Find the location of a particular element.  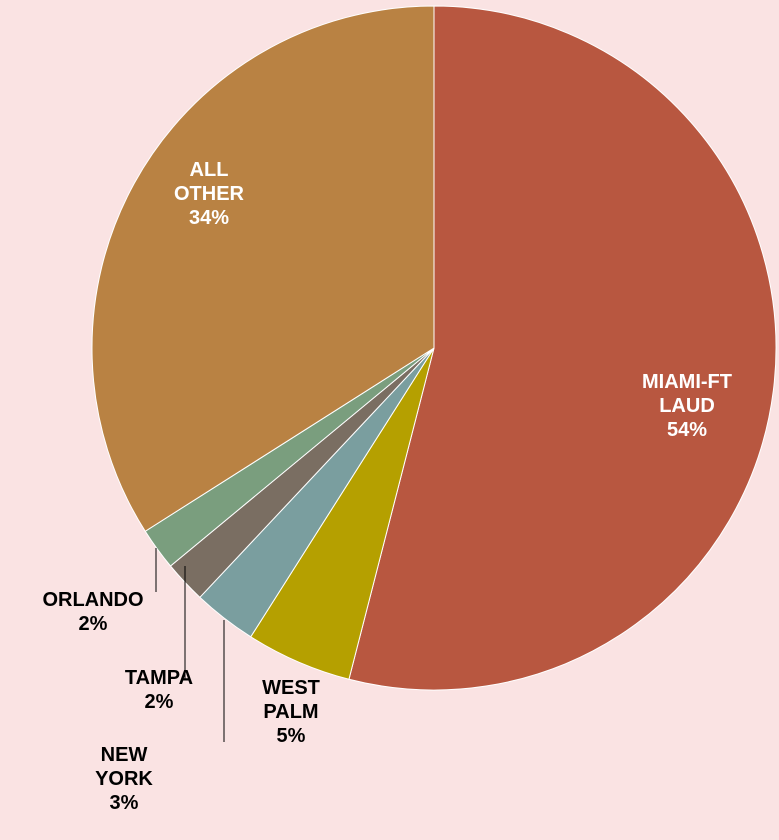

label-line: LAUD is located at coordinates (687, 406).